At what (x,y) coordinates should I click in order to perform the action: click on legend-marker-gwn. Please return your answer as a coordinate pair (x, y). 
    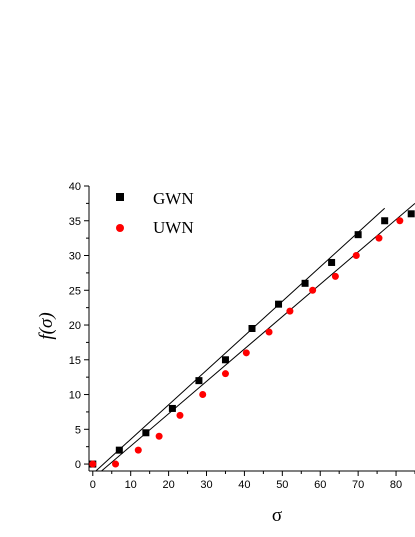
    Looking at the image, I should click on (120, 197).